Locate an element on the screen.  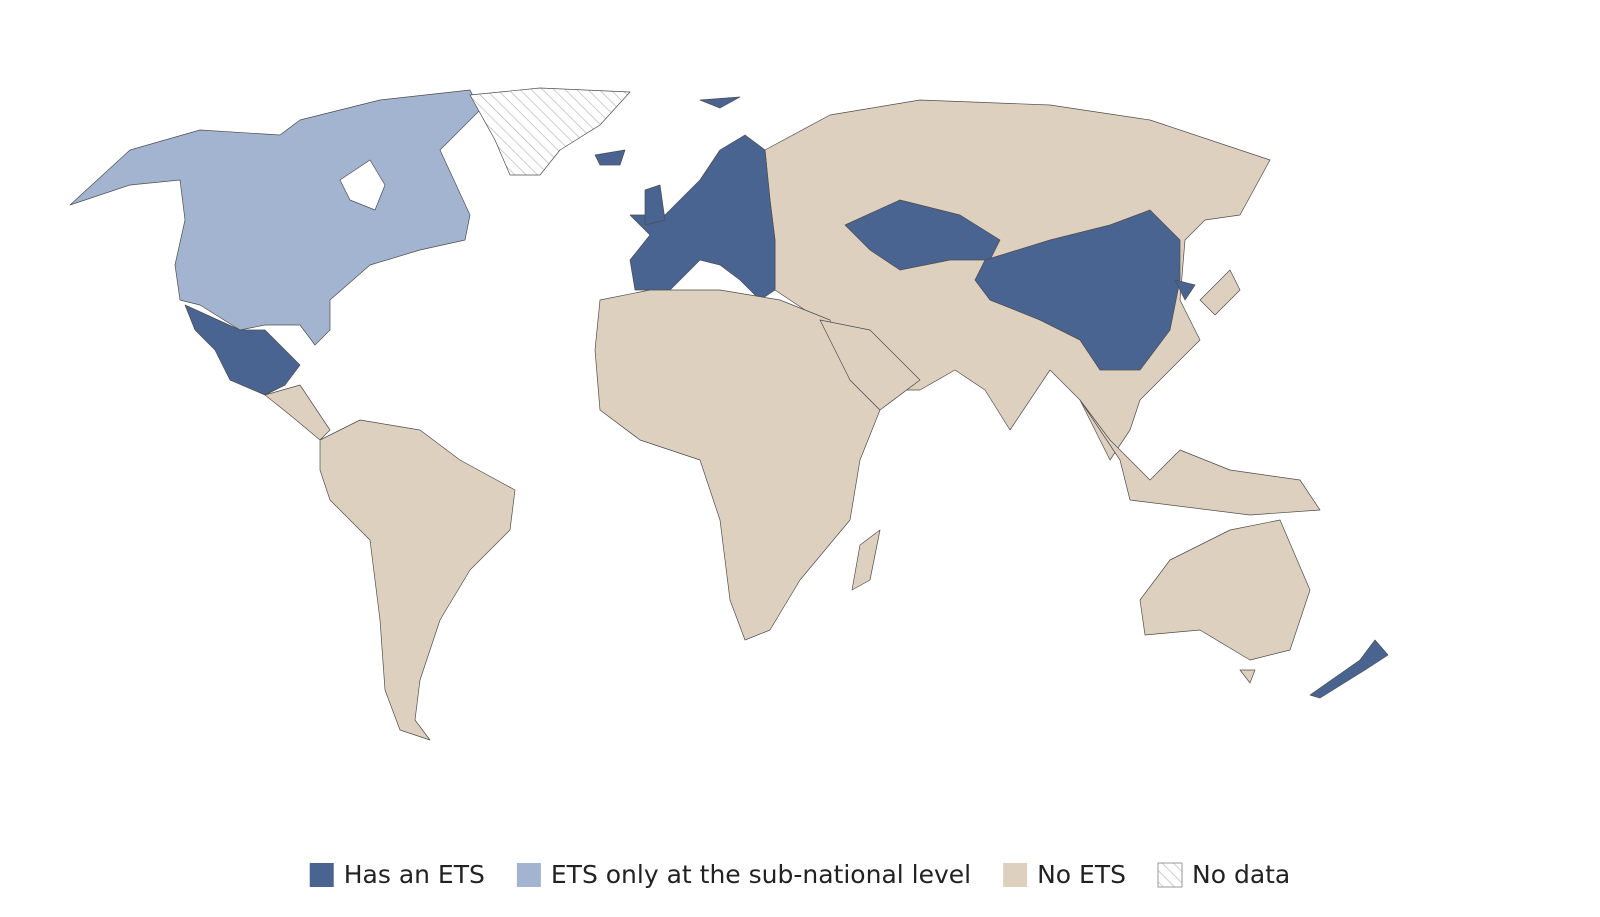
uk is located at coordinates (655, 205).